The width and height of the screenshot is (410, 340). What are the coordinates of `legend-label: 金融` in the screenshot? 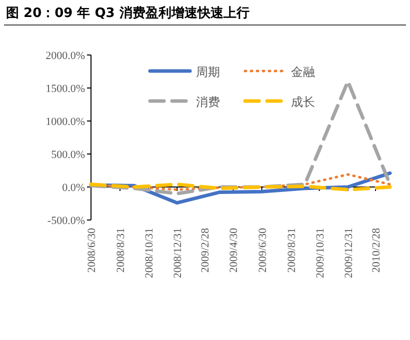 It's located at (303, 72).